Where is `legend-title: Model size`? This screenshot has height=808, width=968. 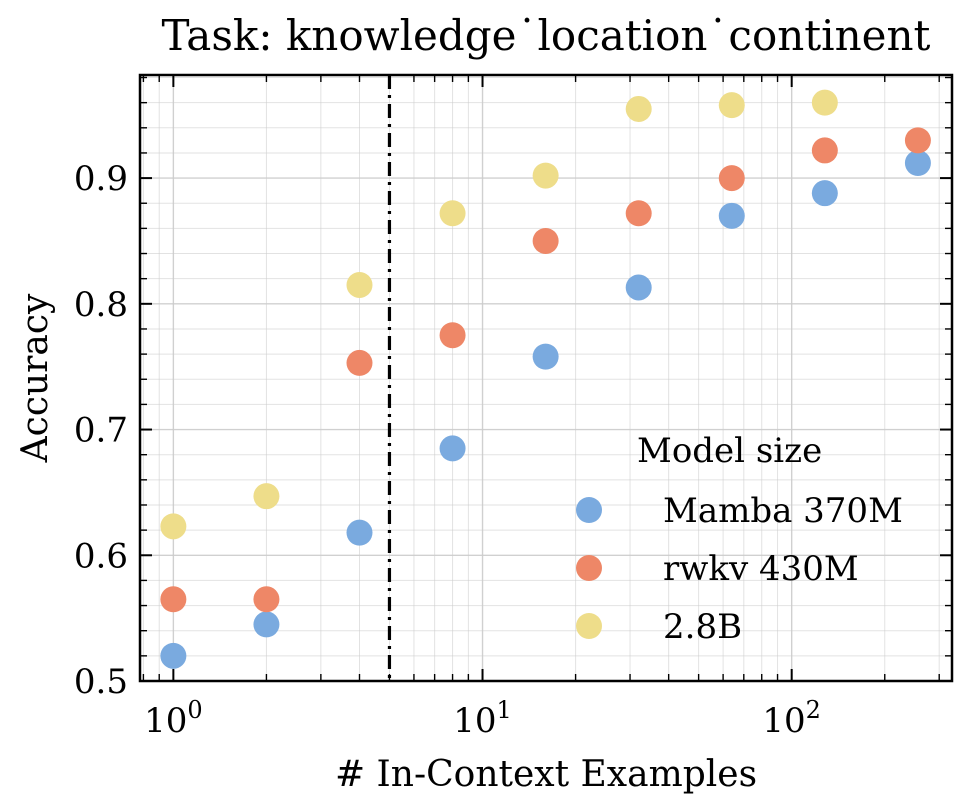 legend-title: Model size is located at coordinates (729, 451).